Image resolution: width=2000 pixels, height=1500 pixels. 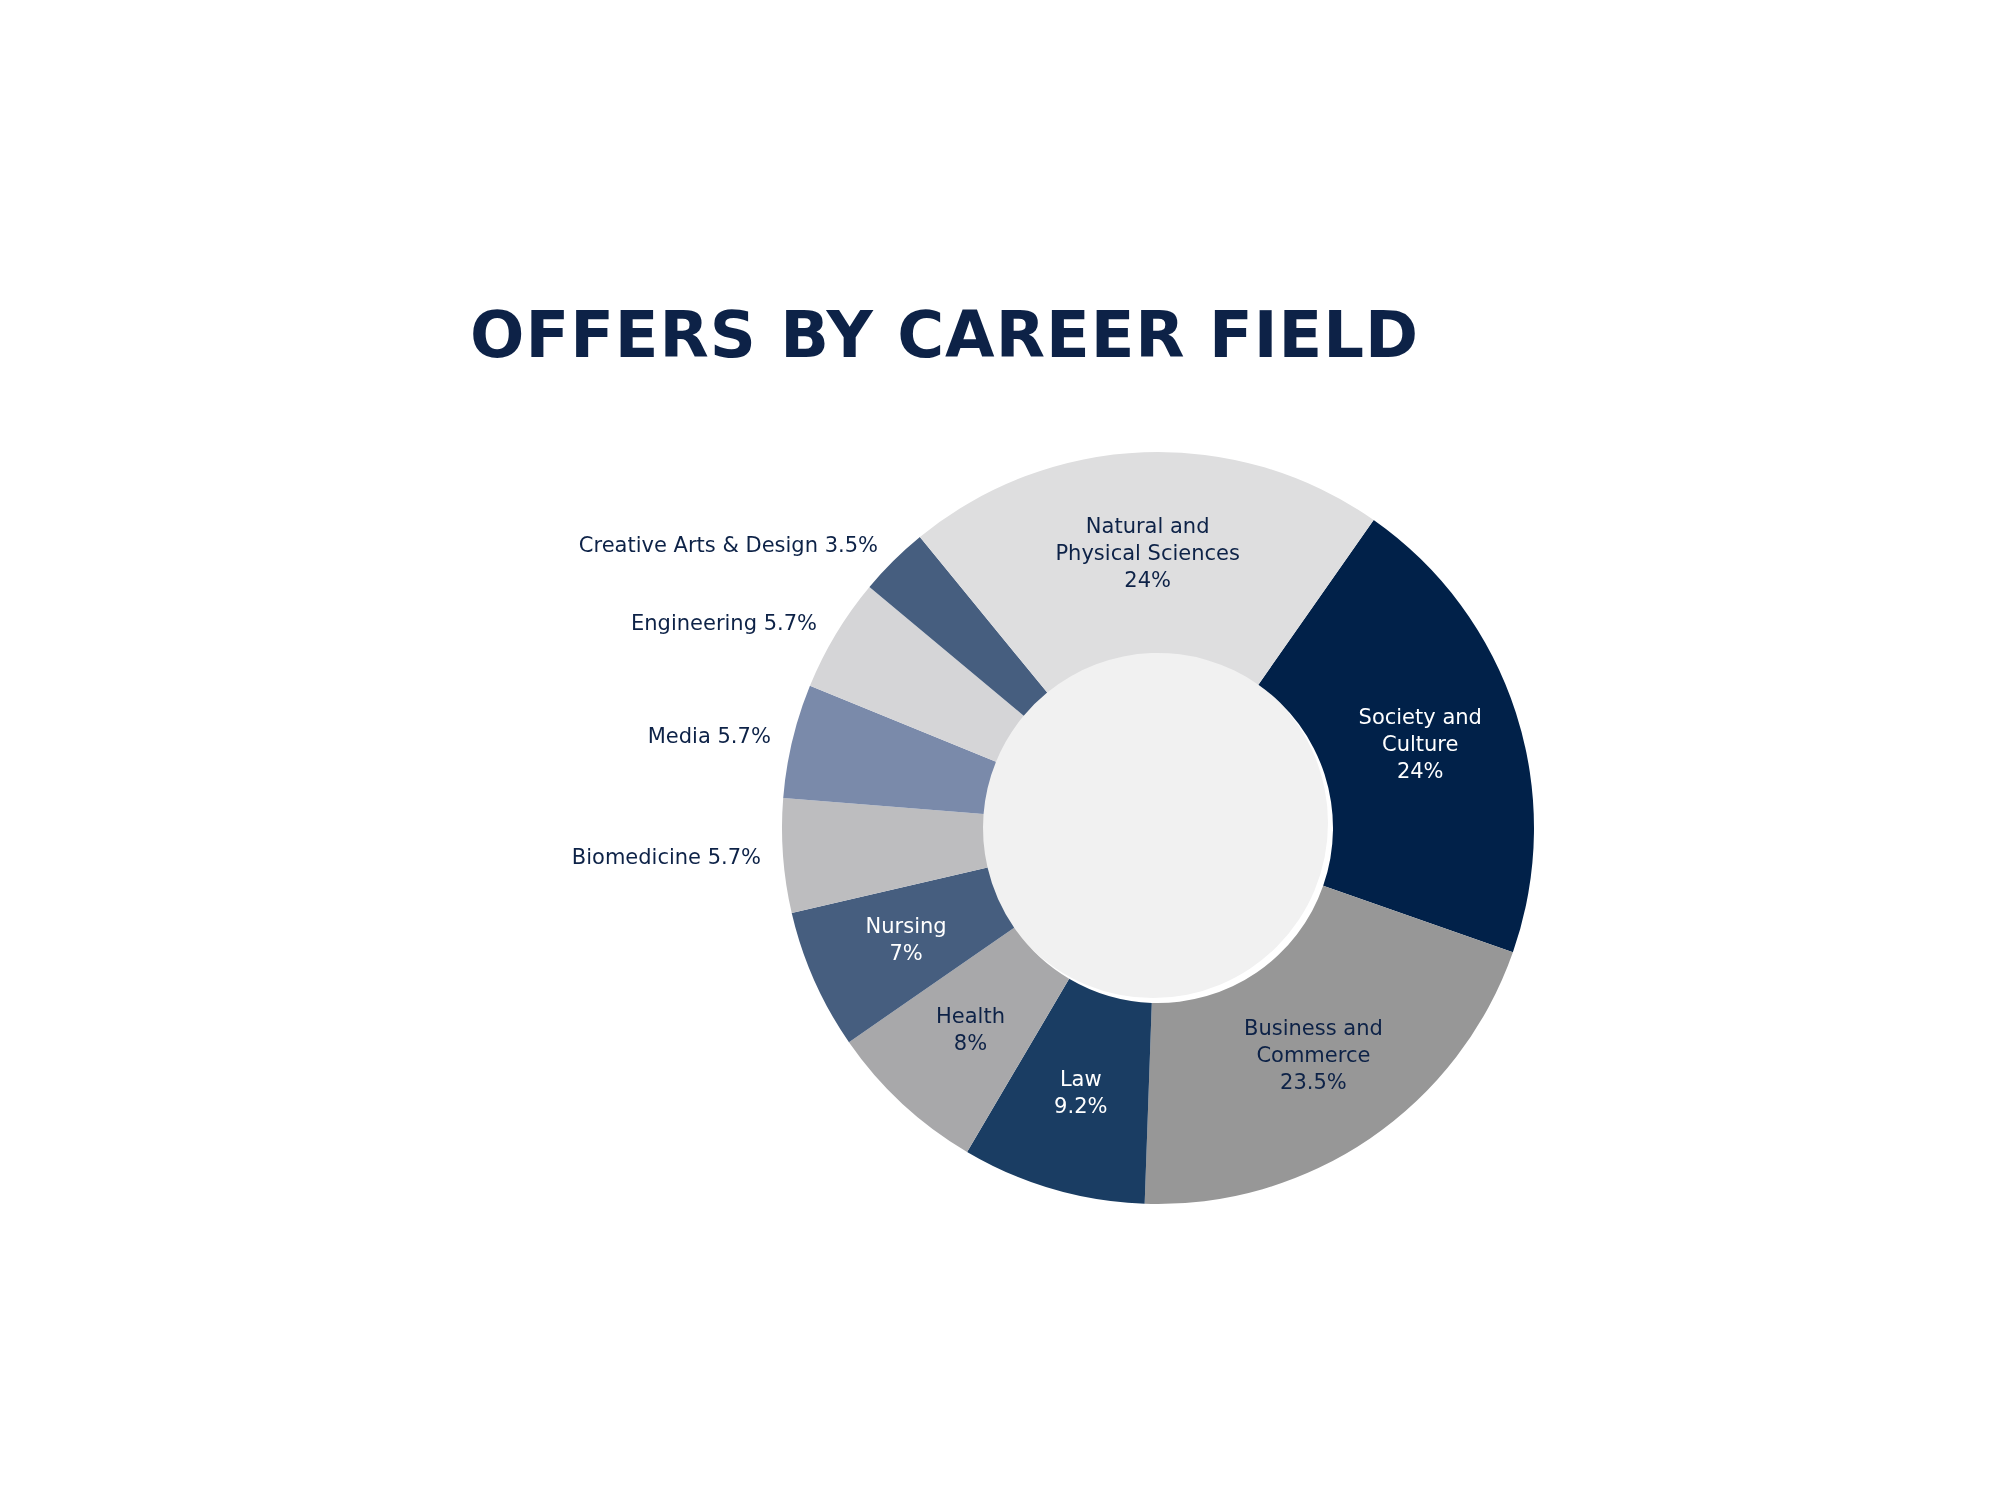 I want to click on slice-label: Engineering 5.7%, so click(x=724, y=622).